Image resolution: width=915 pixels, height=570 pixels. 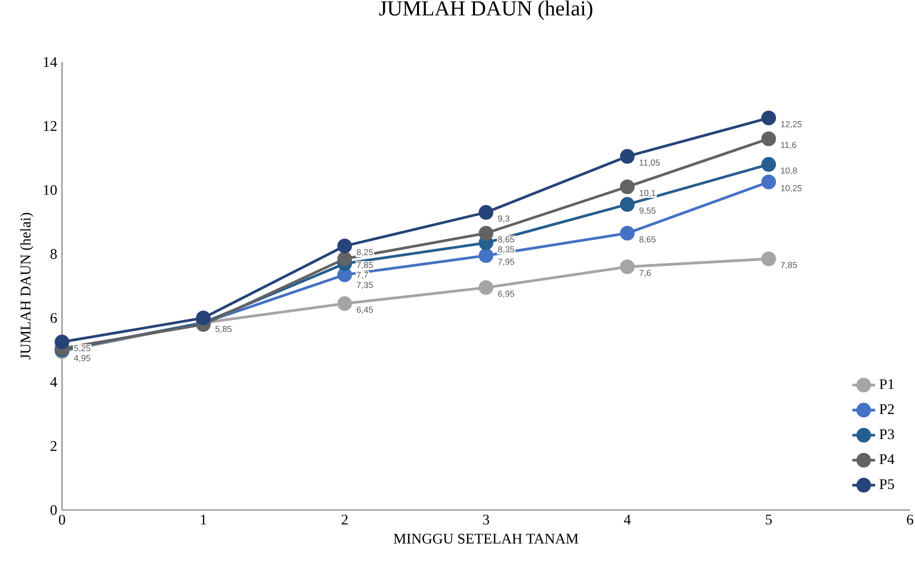 I want to click on data-label: 10,8, so click(x=789, y=171).